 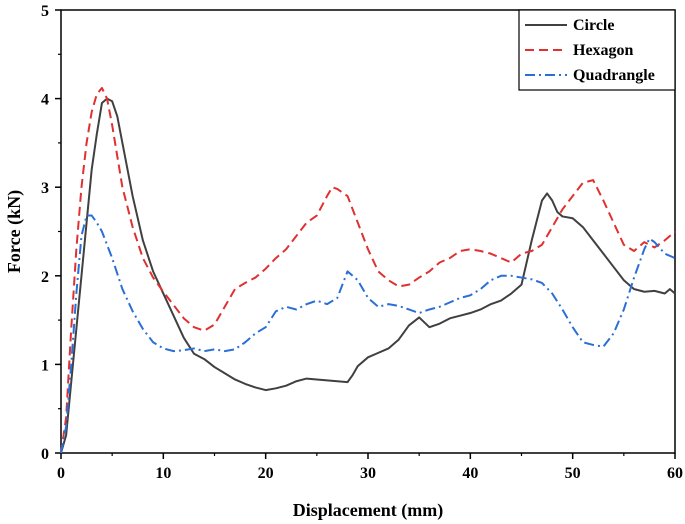 I want to click on y-tick-label: 2, so click(x=45, y=277).